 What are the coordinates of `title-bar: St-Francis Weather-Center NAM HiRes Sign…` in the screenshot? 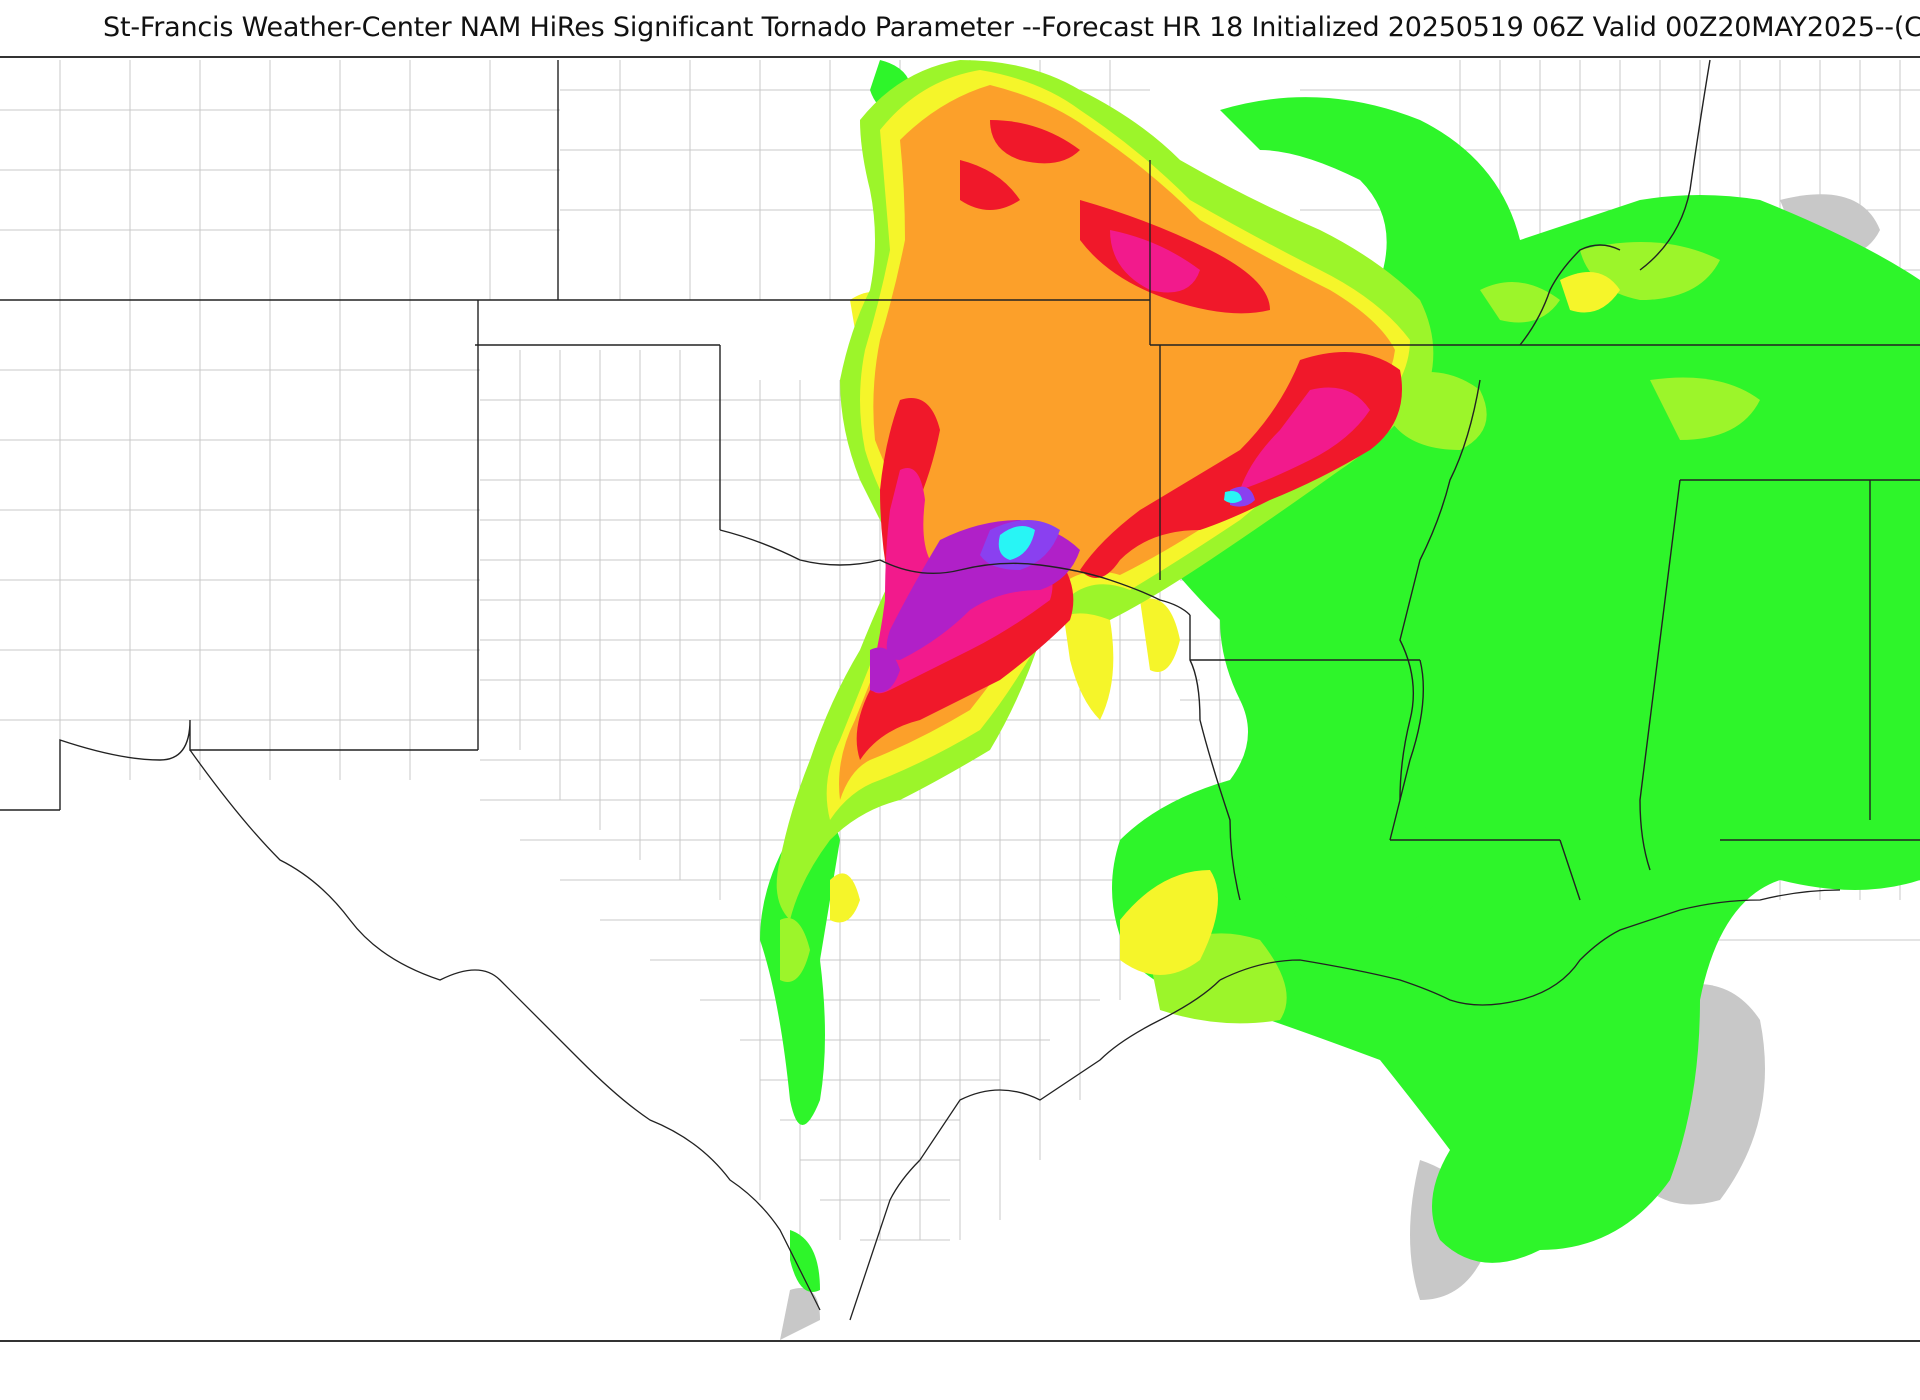 It's located at (960, 28).